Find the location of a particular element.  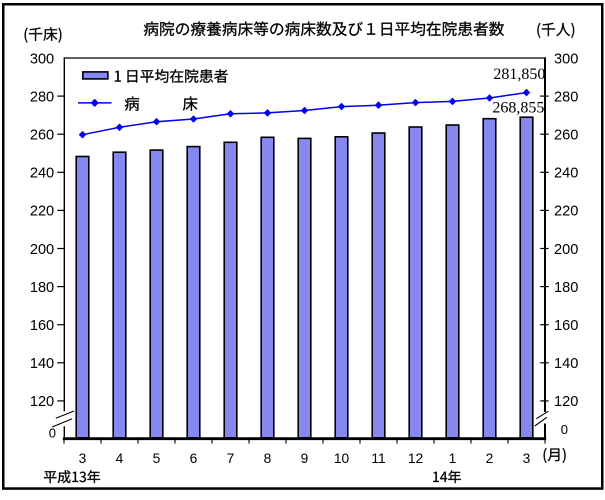

svg-text: 281,850 is located at coordinates (519, 74).